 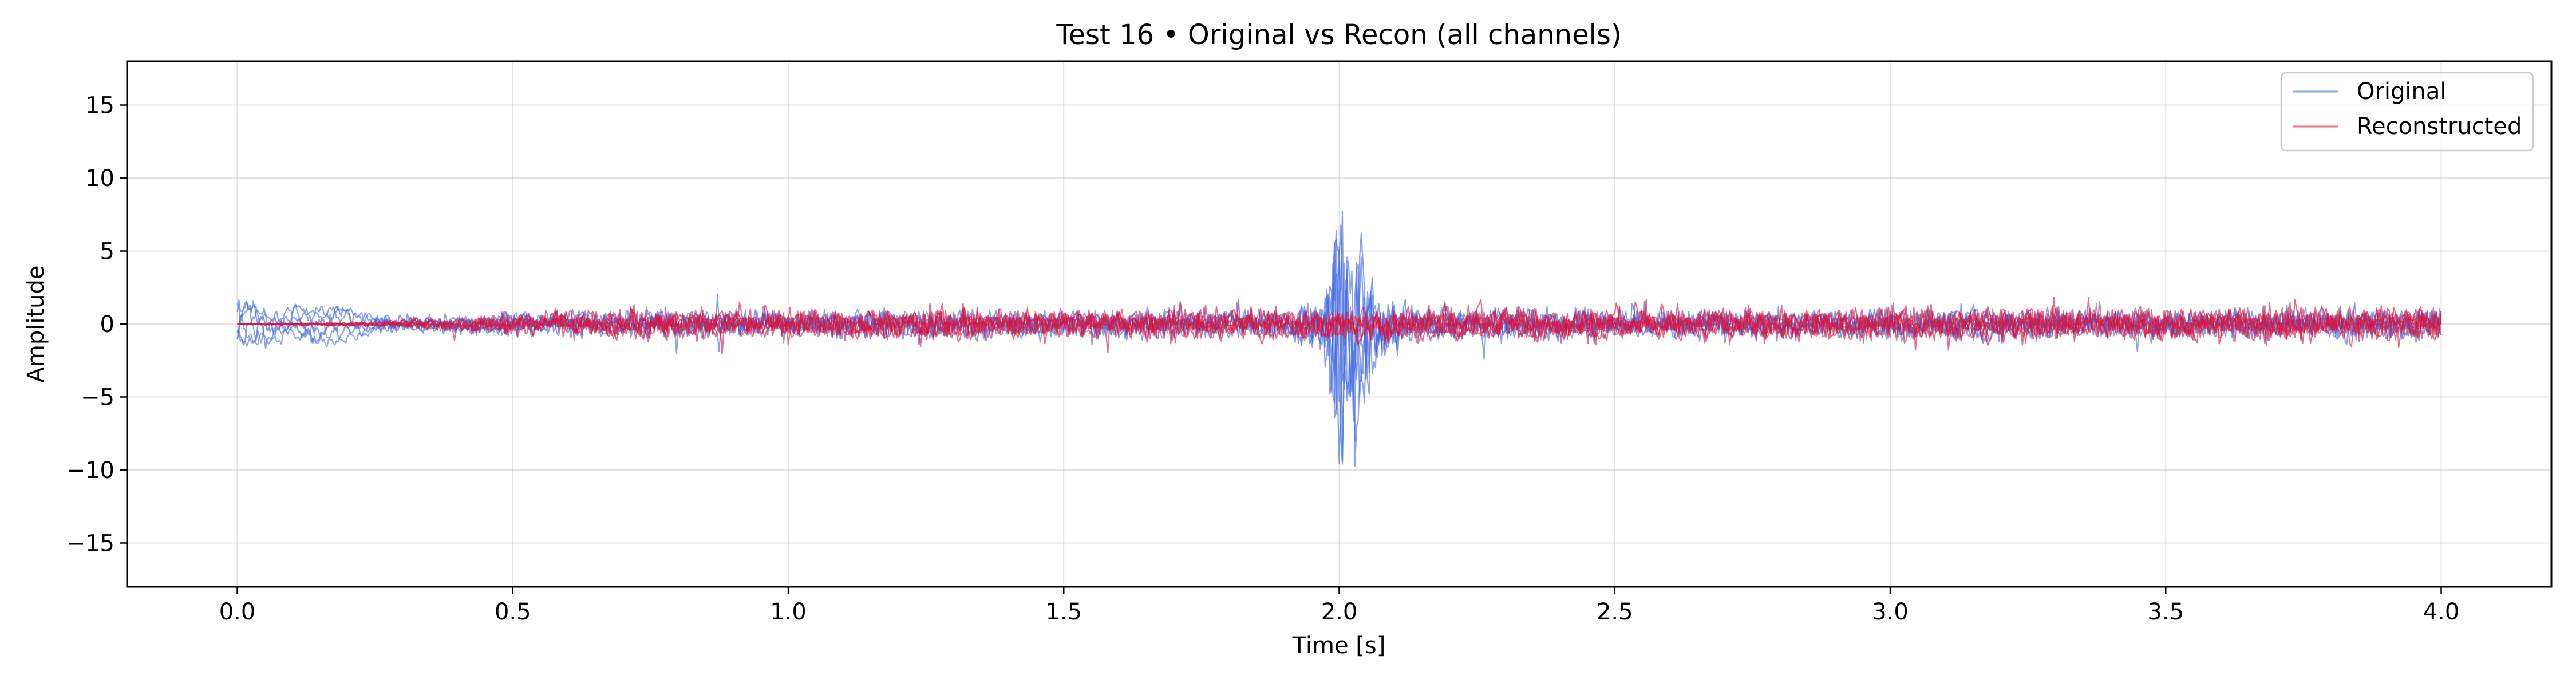 What do you see at coordinates (96, 325) in the screenshot?
I see `y-axis-ticks: −15 −10 −5 0 5 10 15` at bounding box center [96, 325].